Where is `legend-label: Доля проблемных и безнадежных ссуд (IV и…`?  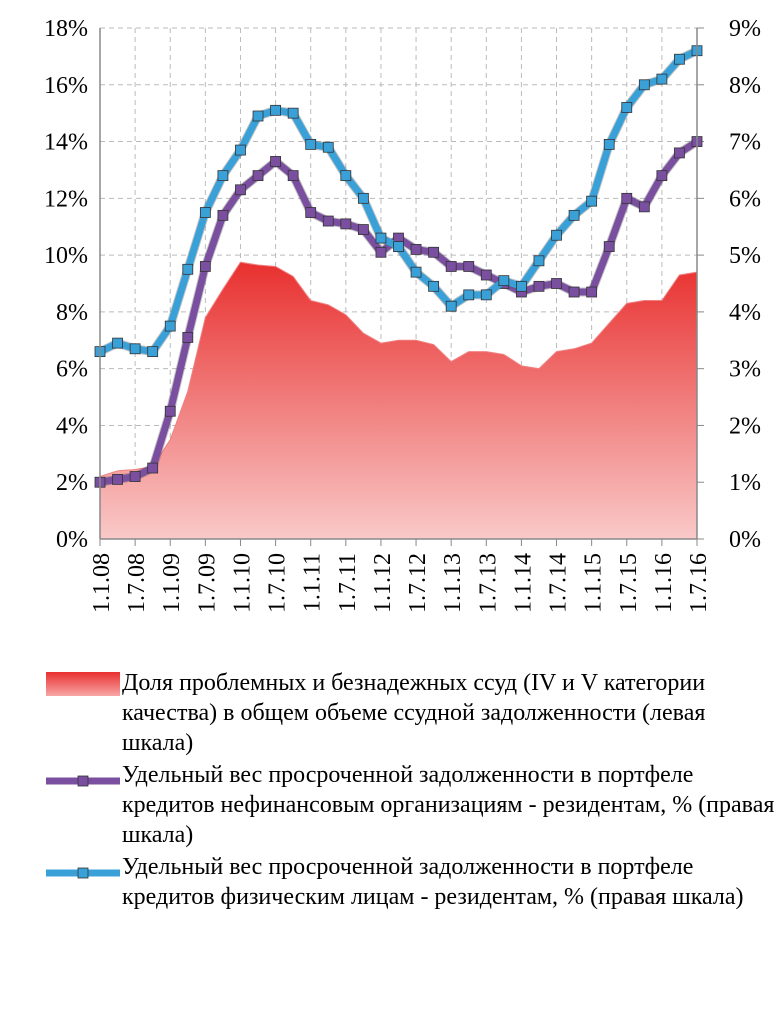
legend-label: Доля проблемных и безнадежных ссуд (IV и… is located at coordinates (414, 713).